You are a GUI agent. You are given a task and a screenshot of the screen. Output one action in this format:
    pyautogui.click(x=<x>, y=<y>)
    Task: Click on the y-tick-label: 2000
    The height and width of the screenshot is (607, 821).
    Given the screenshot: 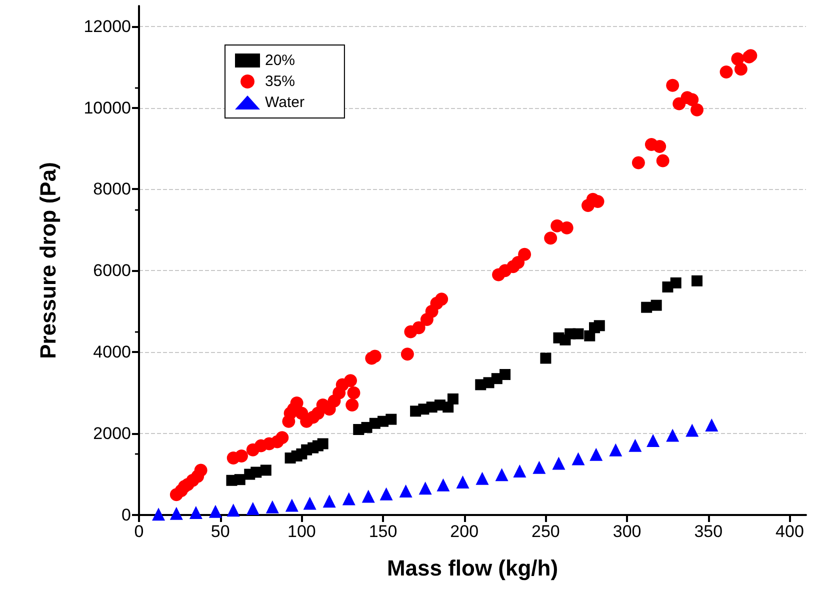 What is the action you would take?
    pyautogui.click(x=112, y=434)
    